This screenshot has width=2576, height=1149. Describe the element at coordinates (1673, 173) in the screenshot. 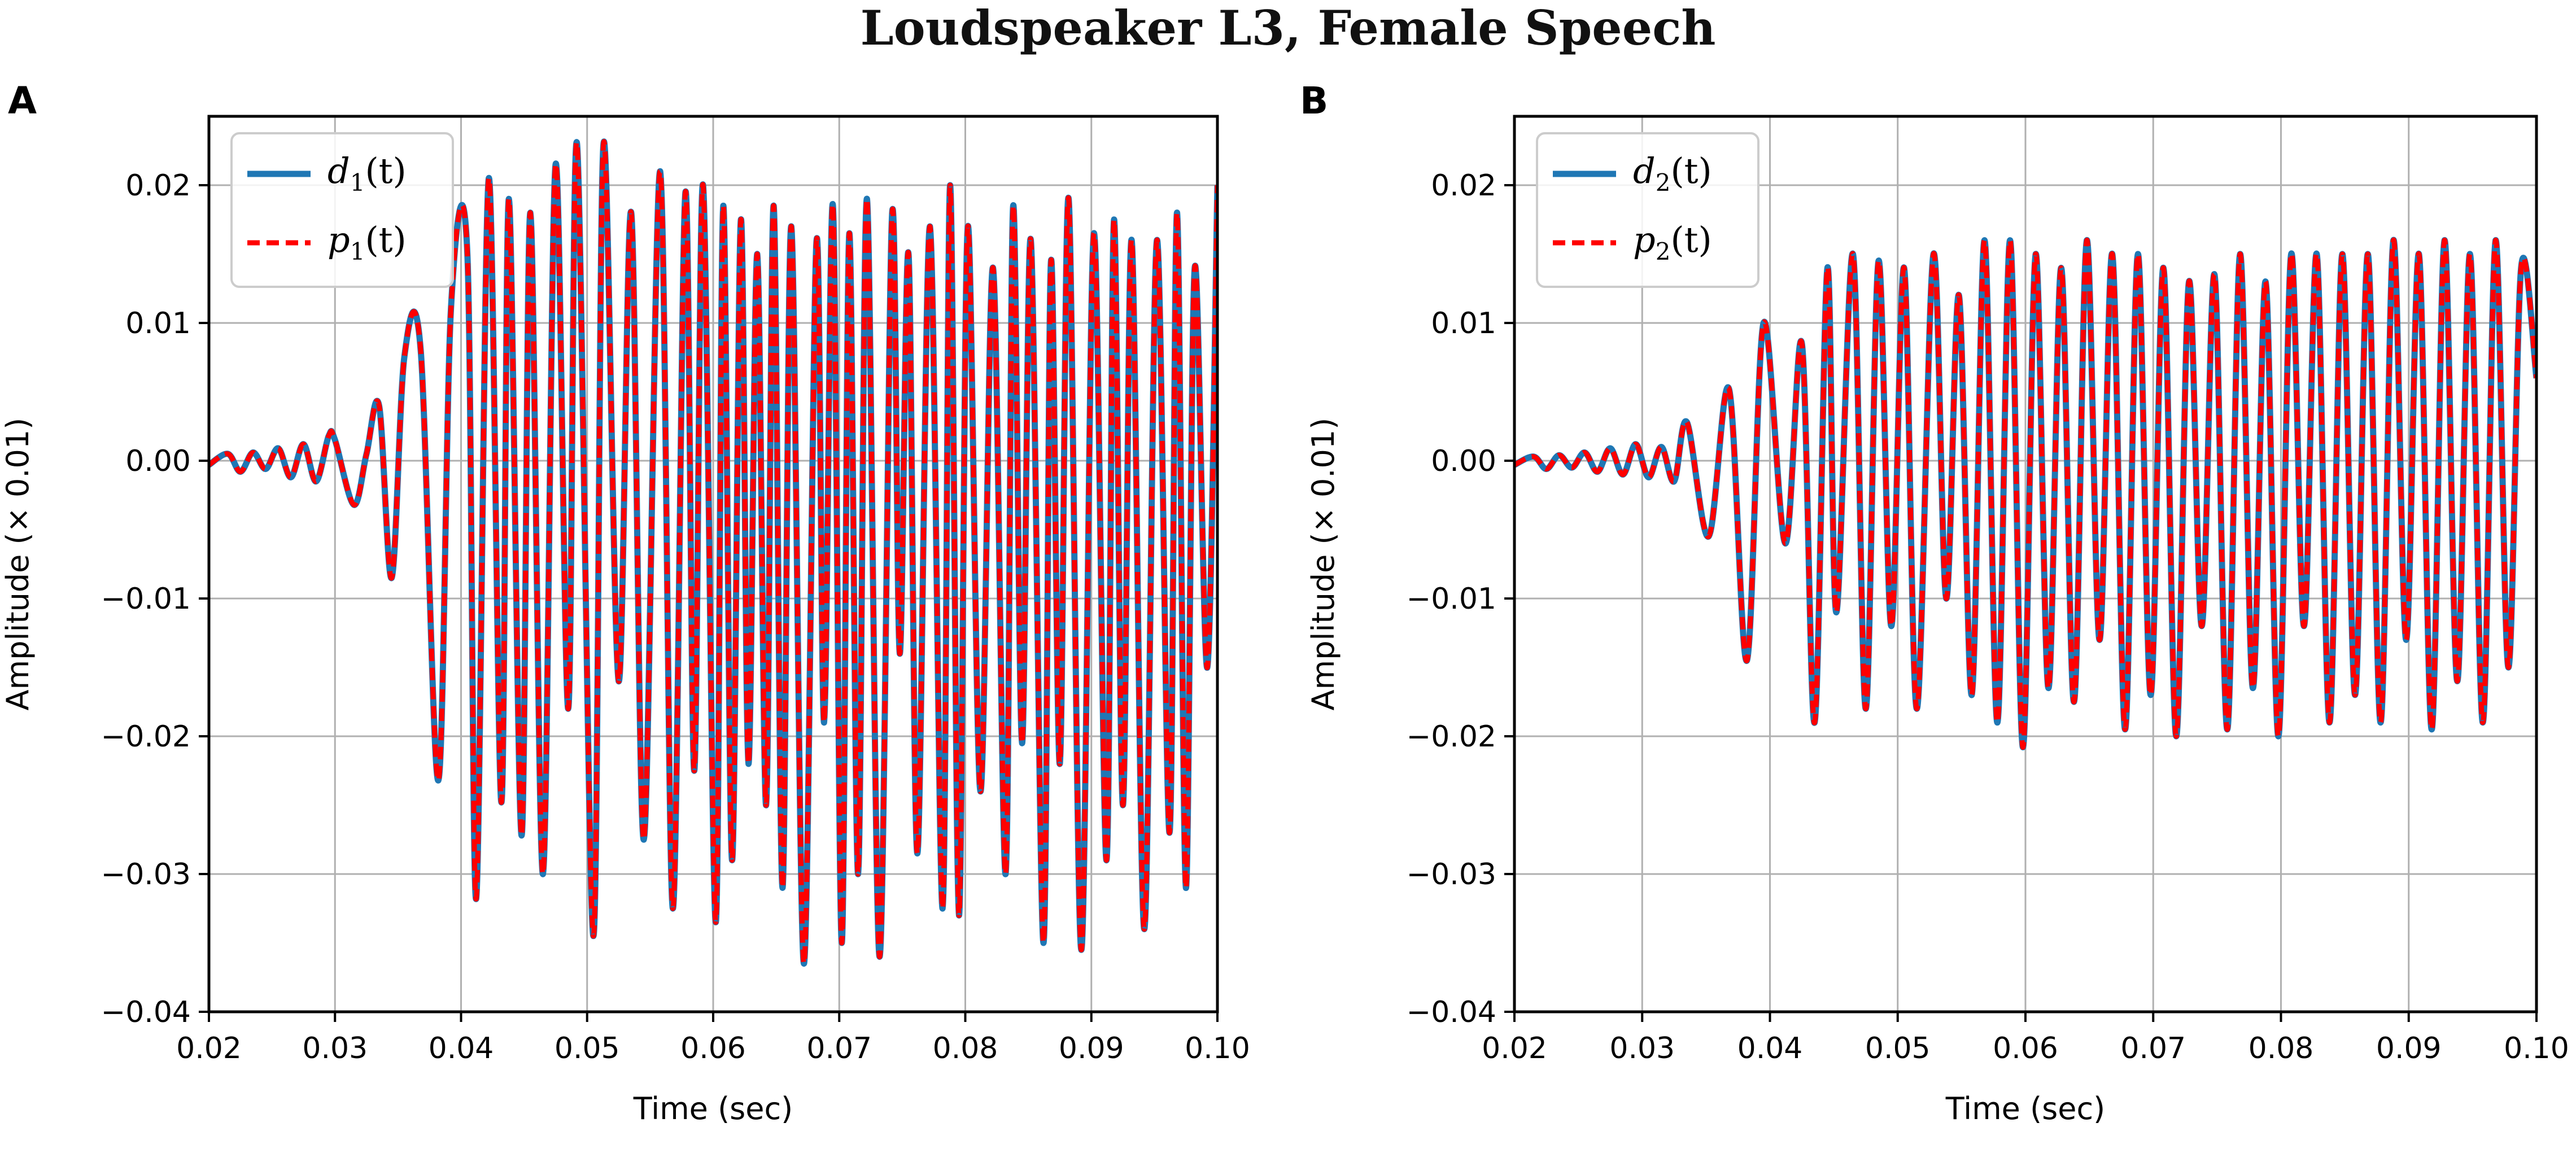

I see `legend-label: d2(t)` at that location.